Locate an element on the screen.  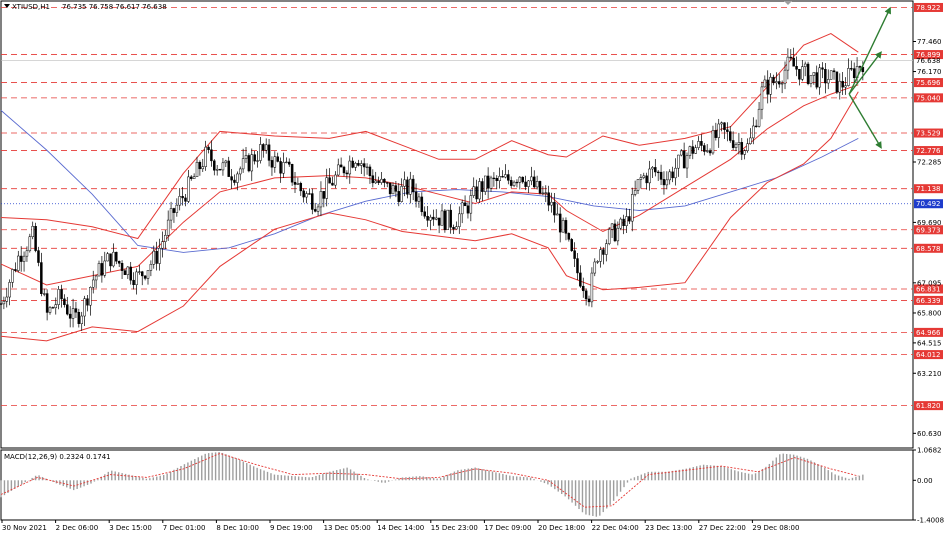
x-tick-label: 29 Dec 08:00 is located at coordinates (775, 528).